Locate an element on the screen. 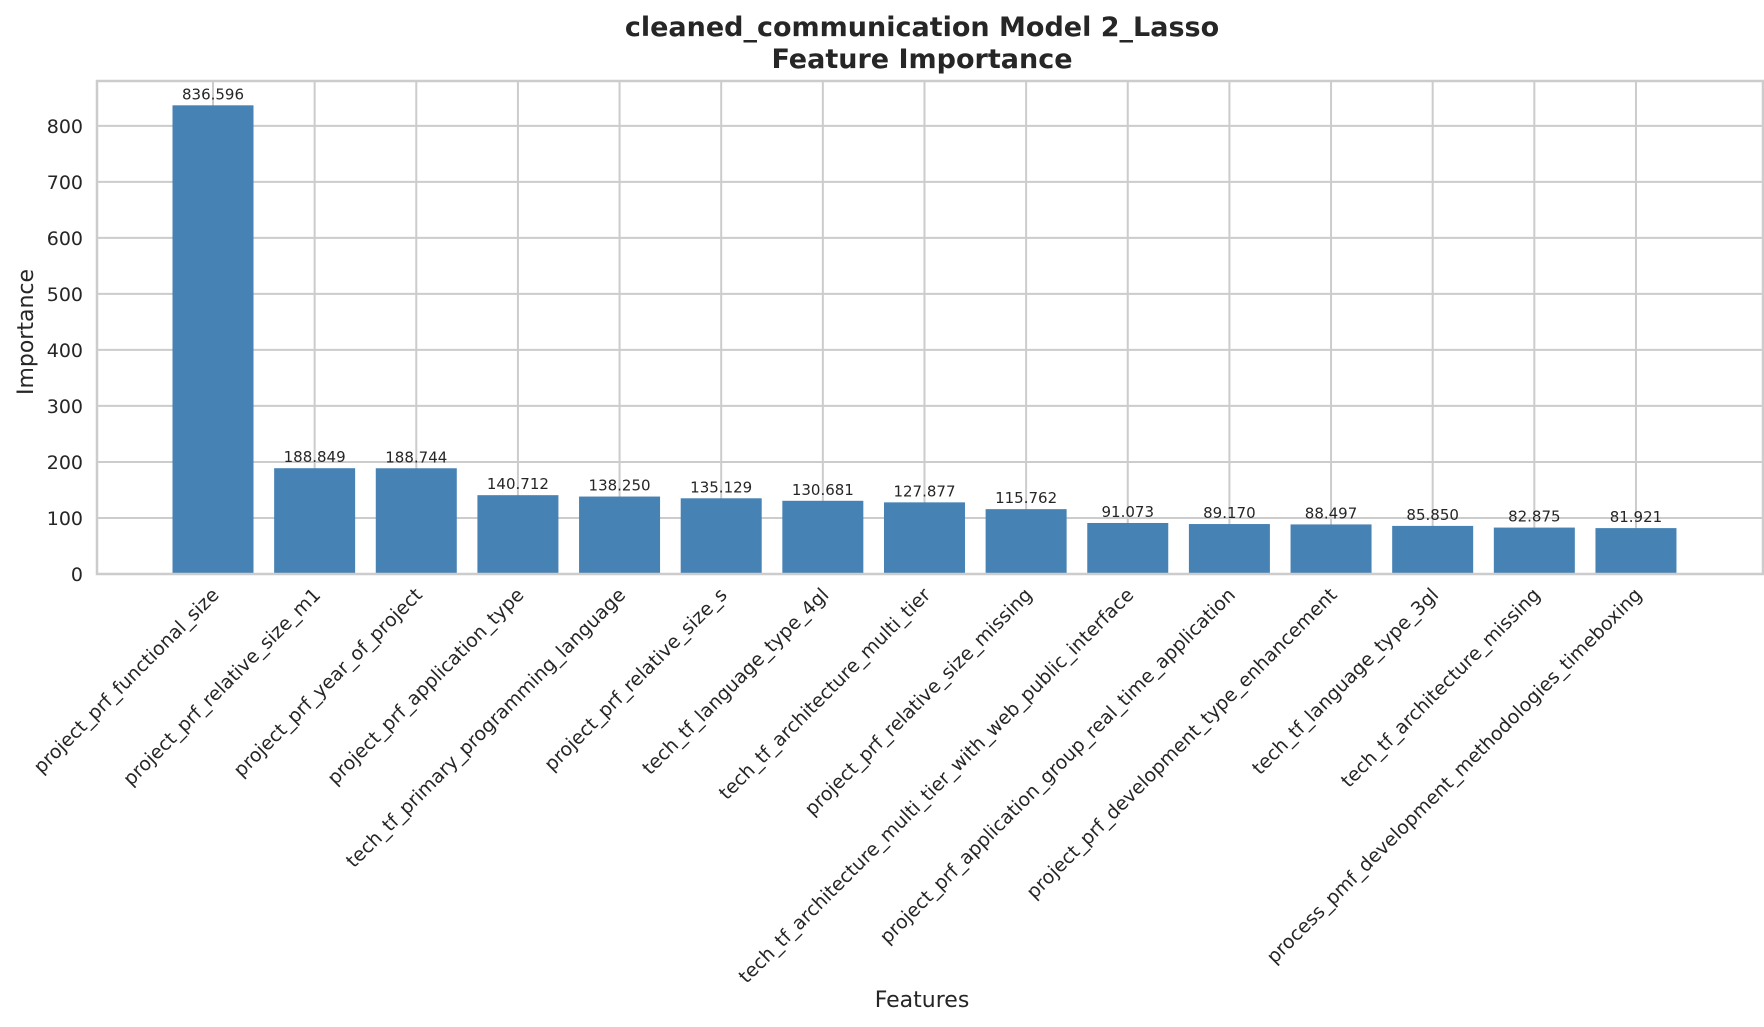 This screenshot has height=1027, width=1764. bar-value-label: 188.744 is located at coordinates (416, 457).